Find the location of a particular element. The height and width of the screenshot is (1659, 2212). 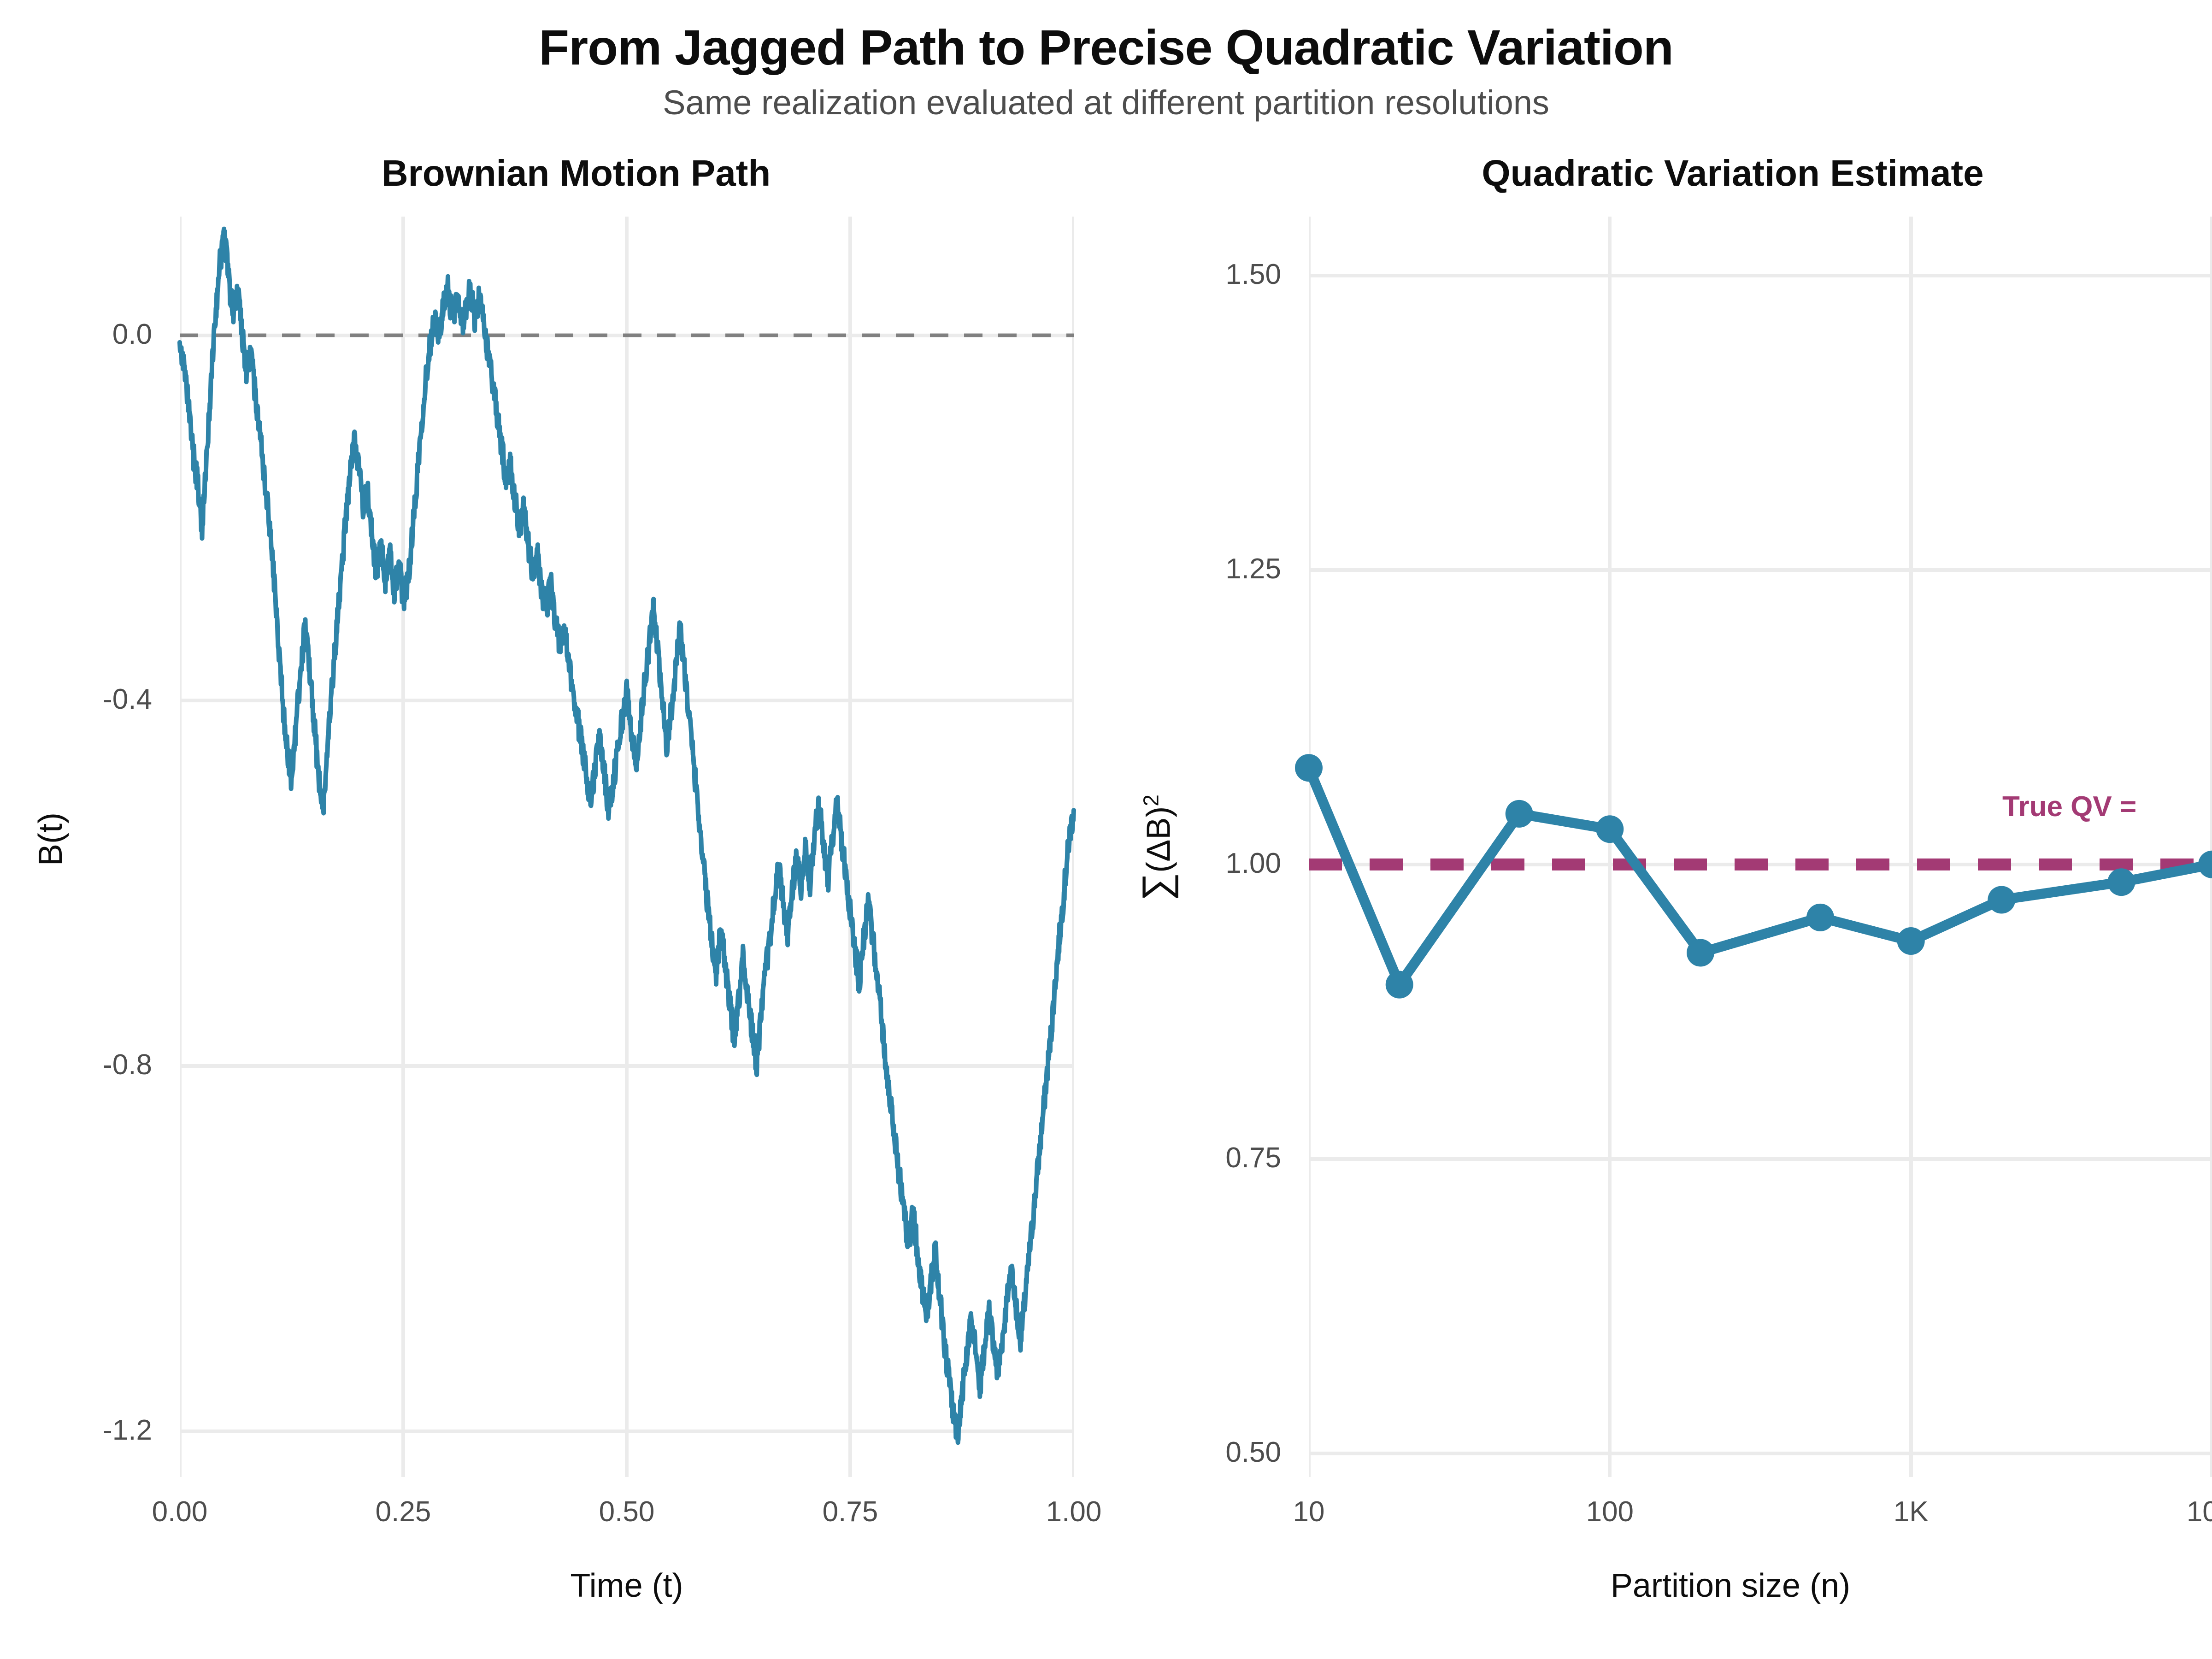

left-y-tick-label: -0.8 is located at coordinates (127, 1065).